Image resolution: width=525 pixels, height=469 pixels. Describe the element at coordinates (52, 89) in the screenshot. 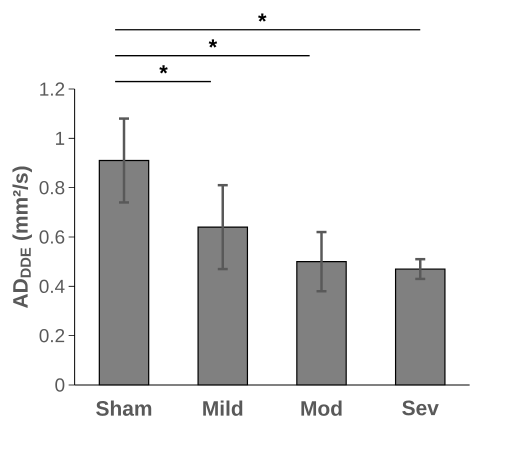

I see `y-tick-label: 1.2` at that location.